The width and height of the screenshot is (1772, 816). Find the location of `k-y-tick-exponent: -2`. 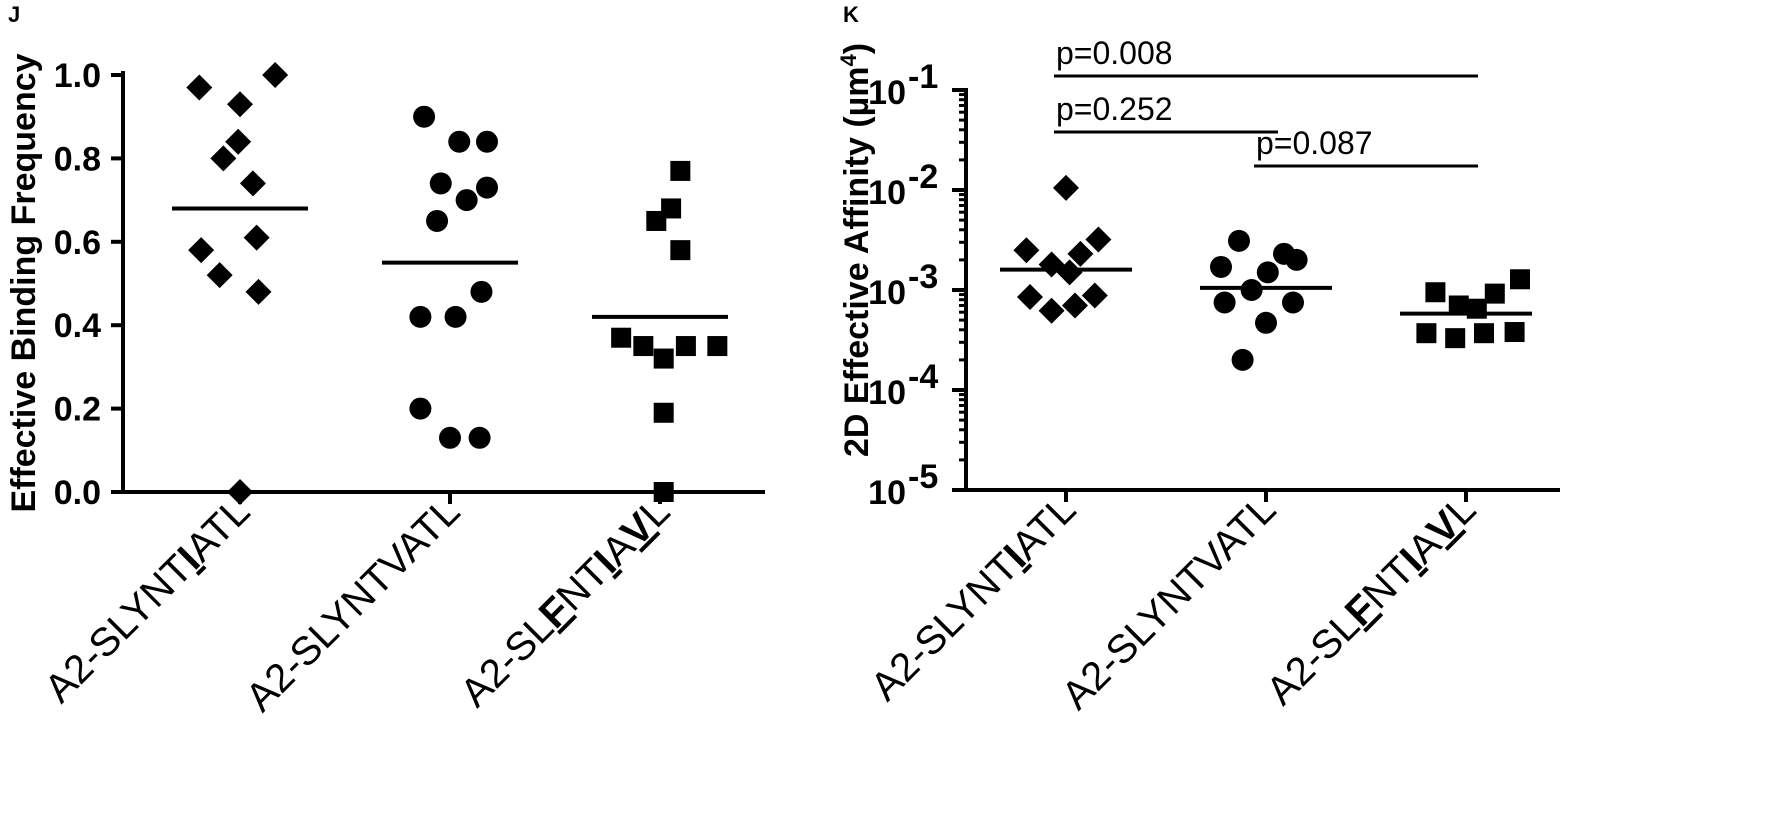

k-y-tick-exponent: -2 is located at coordinates (923, 177).